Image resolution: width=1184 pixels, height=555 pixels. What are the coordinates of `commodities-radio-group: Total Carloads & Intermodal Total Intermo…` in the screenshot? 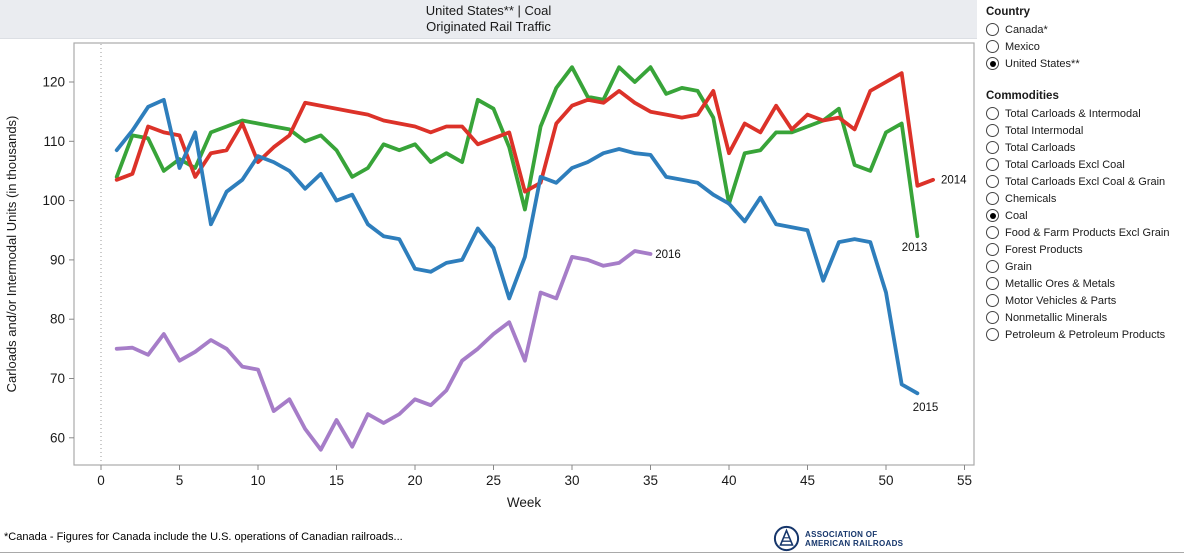 It's located at (1084, 224).